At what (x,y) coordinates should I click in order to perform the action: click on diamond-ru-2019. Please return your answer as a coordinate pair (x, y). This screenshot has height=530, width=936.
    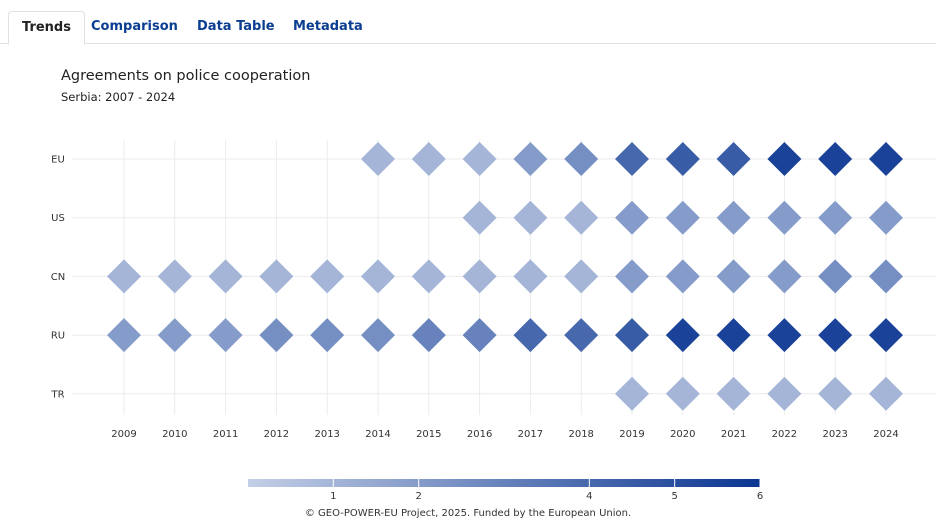
    Looking at the image, I should click on (632, 335).